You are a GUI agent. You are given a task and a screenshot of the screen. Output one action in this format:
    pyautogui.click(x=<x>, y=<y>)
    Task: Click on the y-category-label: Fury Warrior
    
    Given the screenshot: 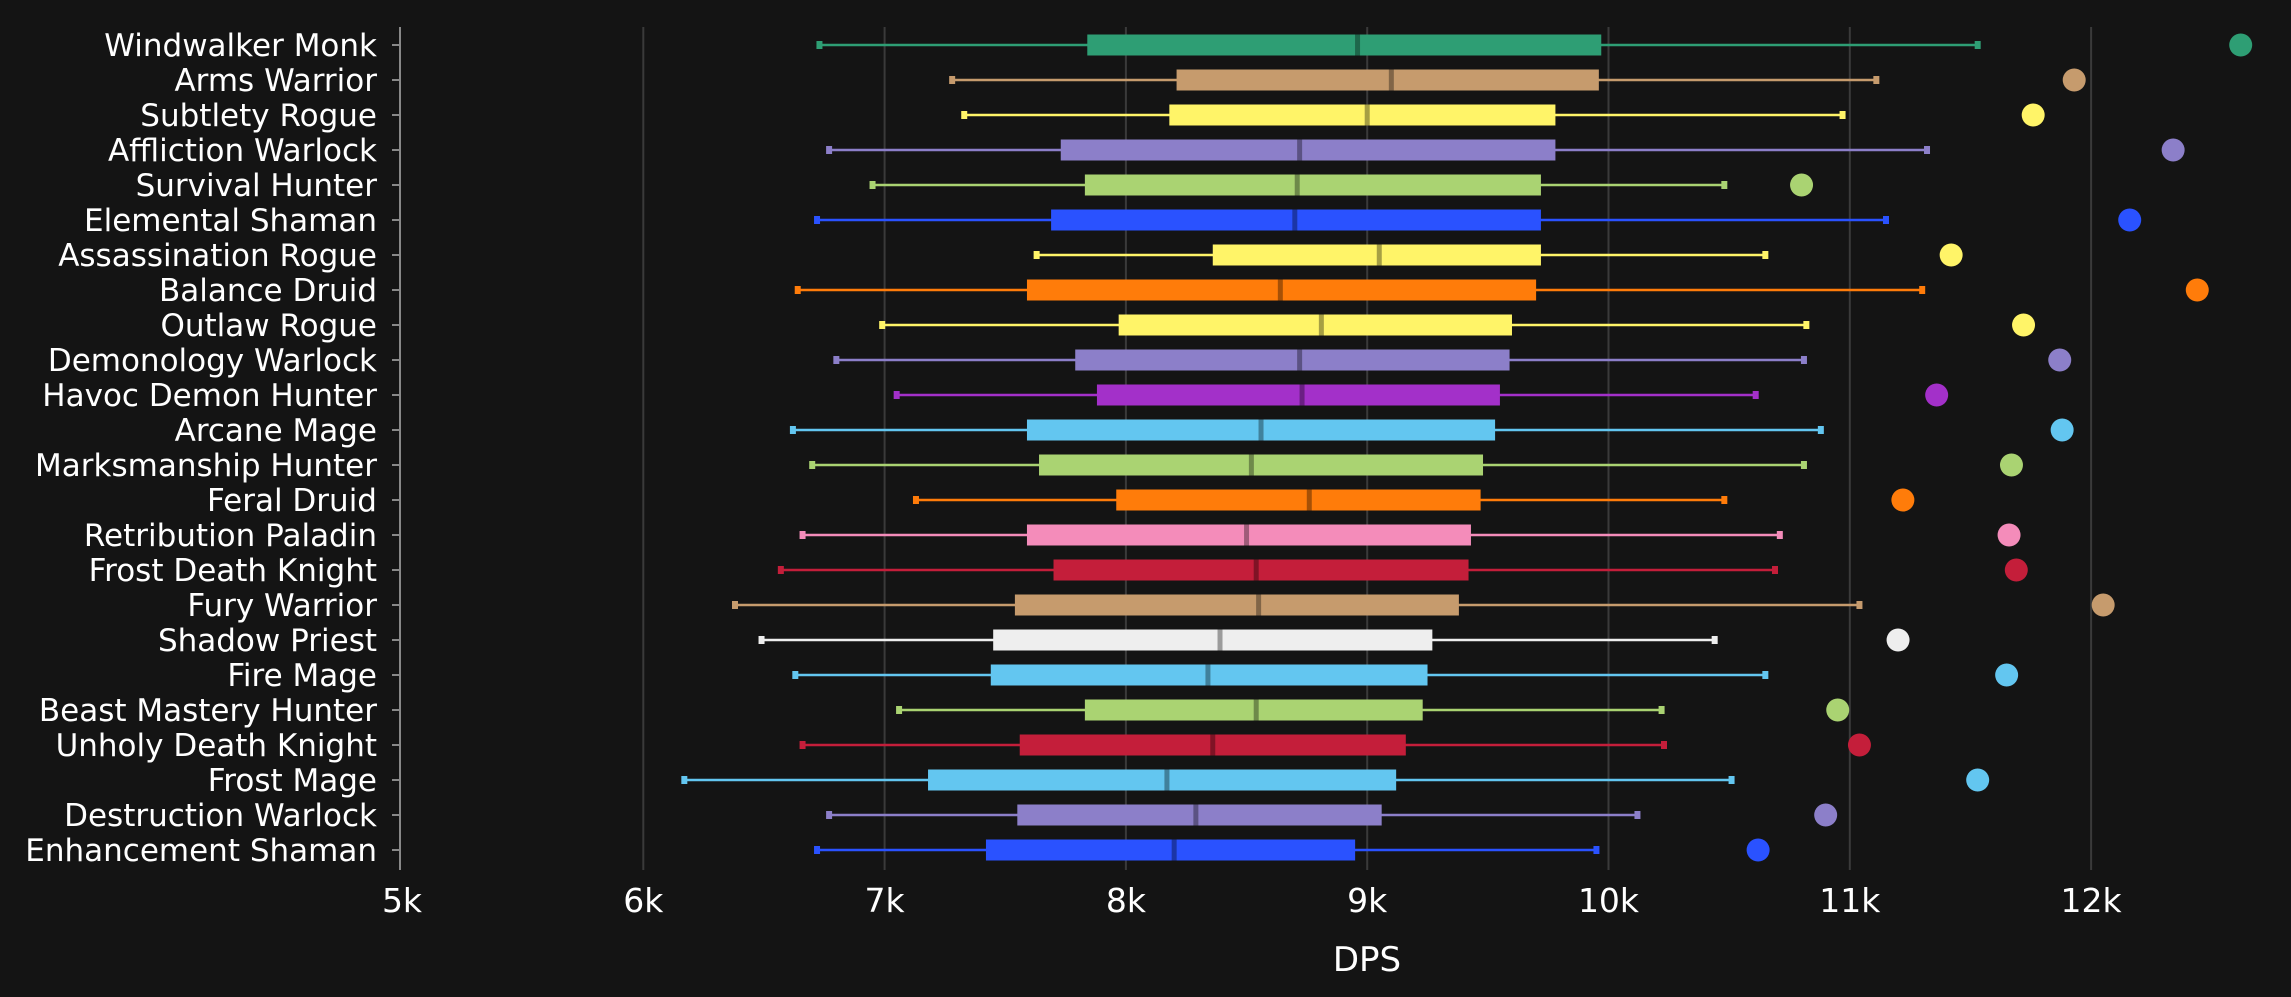 What is the action you would take?
    pyautogui.click(x=282, y=606)
    